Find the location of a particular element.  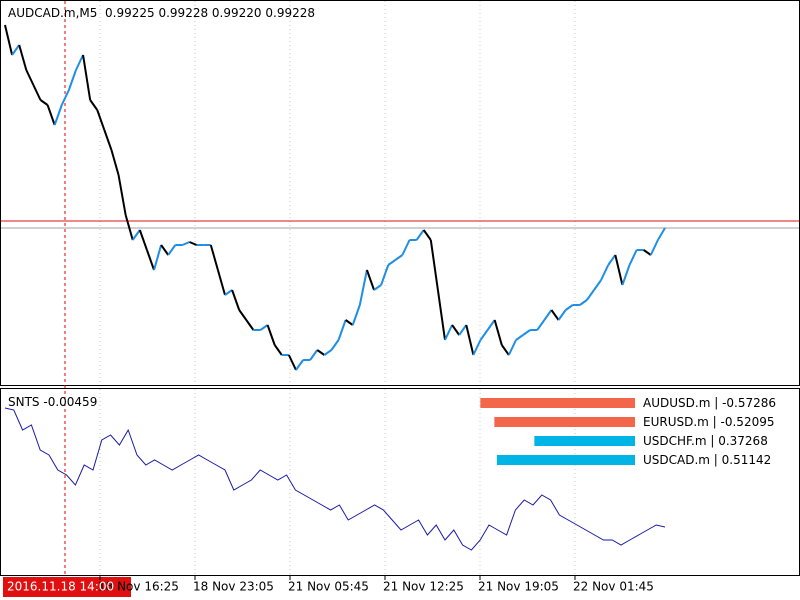

time-label: 21 Nov 19:05 is located at coordinates (518, 587).